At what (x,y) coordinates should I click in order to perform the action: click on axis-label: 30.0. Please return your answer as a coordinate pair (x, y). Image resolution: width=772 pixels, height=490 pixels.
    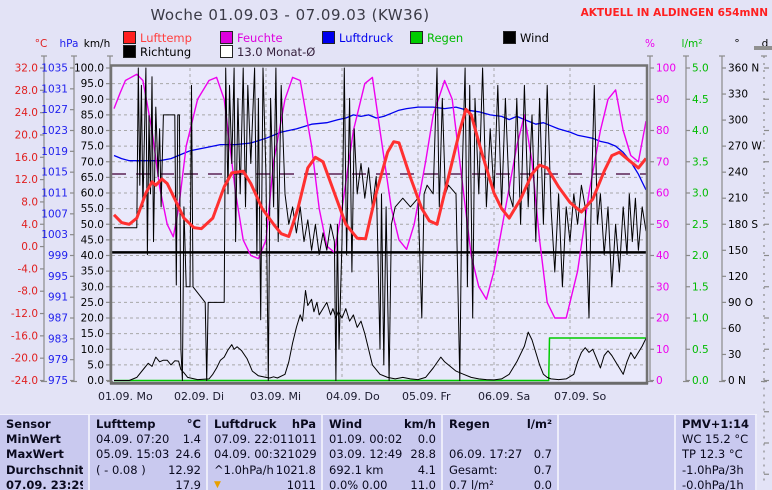
    Looking at the image, I should click on (92, 287).